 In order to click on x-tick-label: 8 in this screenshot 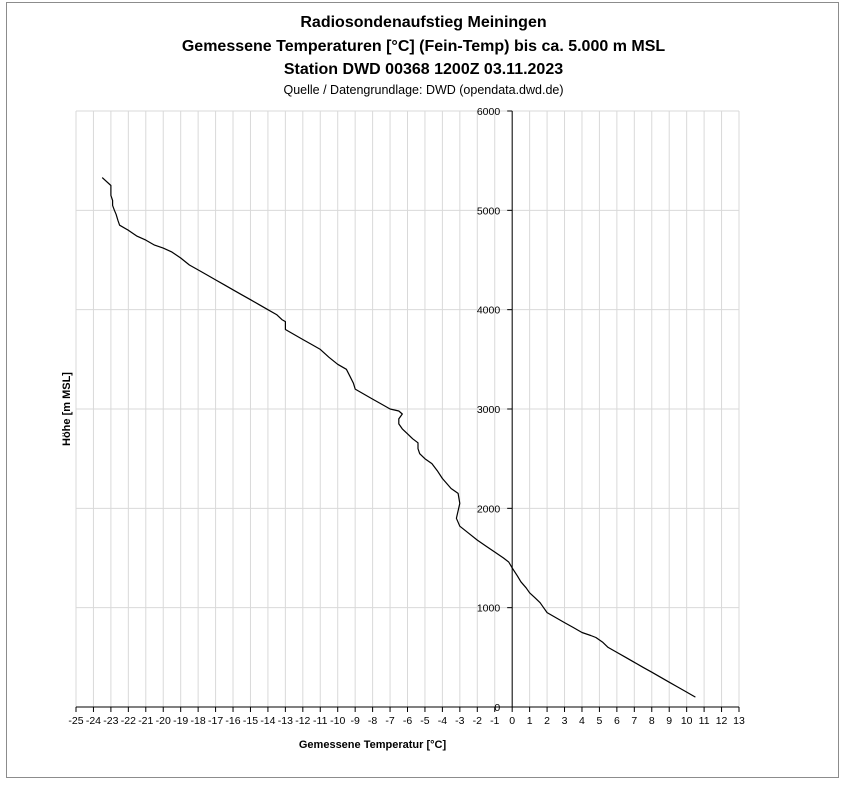, I will do `click(652, 721)`.